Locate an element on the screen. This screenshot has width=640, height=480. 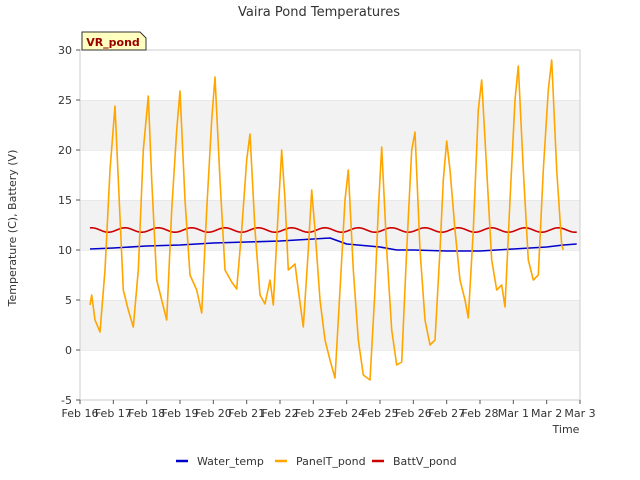
legend: Water_temp PanelT_pond BattV_pond is located at coordinates (316, 461).